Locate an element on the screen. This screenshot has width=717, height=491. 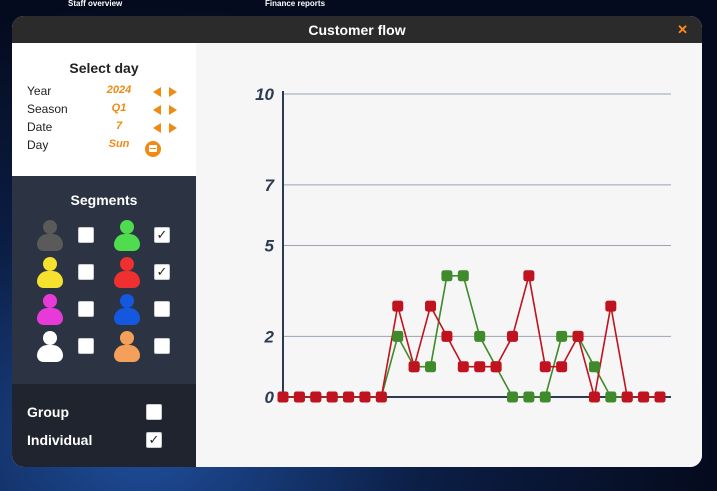
segments-title: Segments is located at coordinates (104, 200).